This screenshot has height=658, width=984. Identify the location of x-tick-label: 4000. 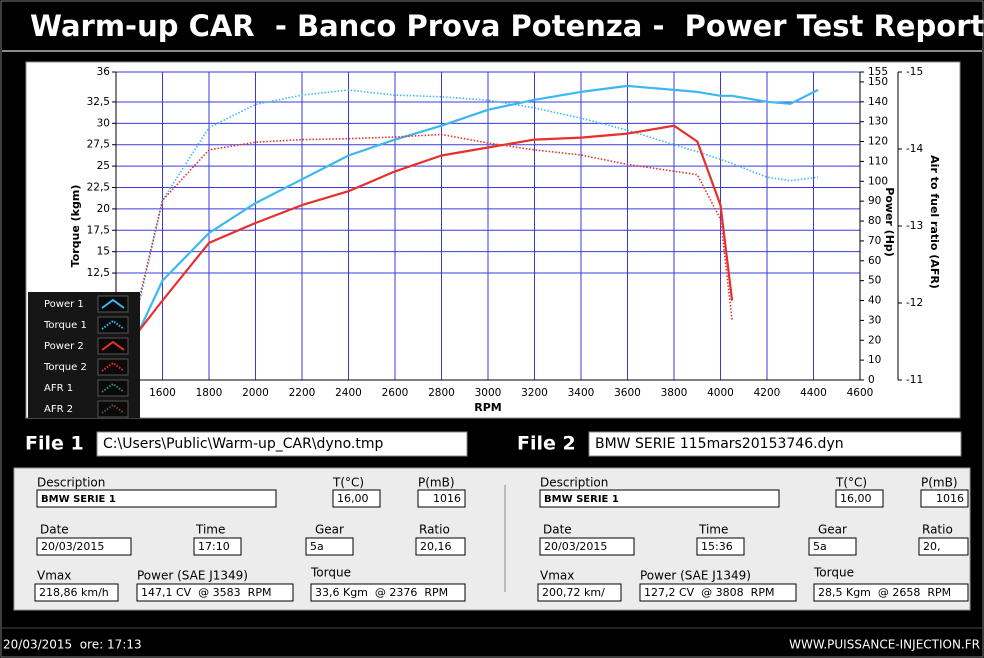
(720, 393).